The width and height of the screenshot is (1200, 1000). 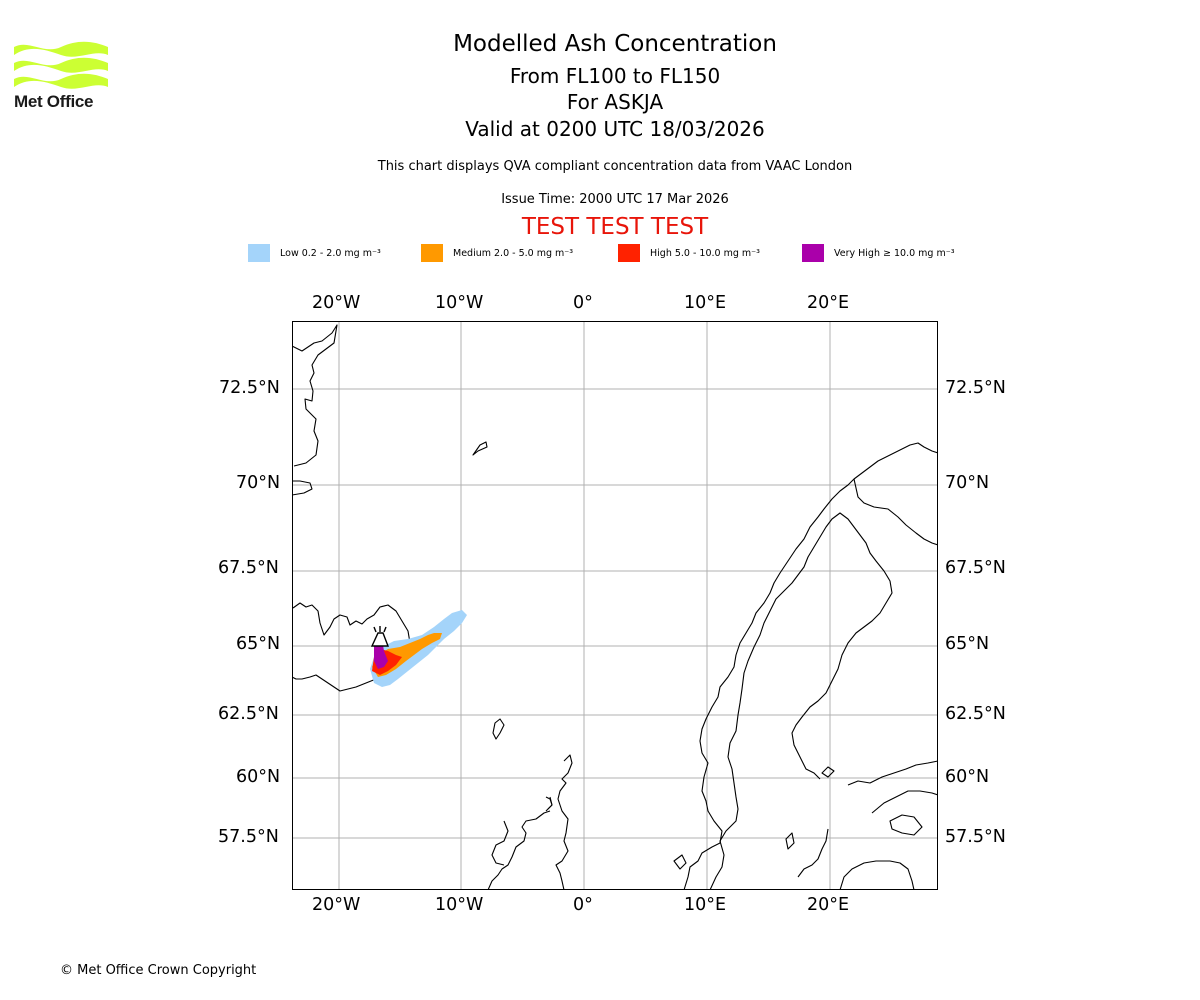 I want to click on lon-label-top-0: 0°, so click(x=583, y=303).